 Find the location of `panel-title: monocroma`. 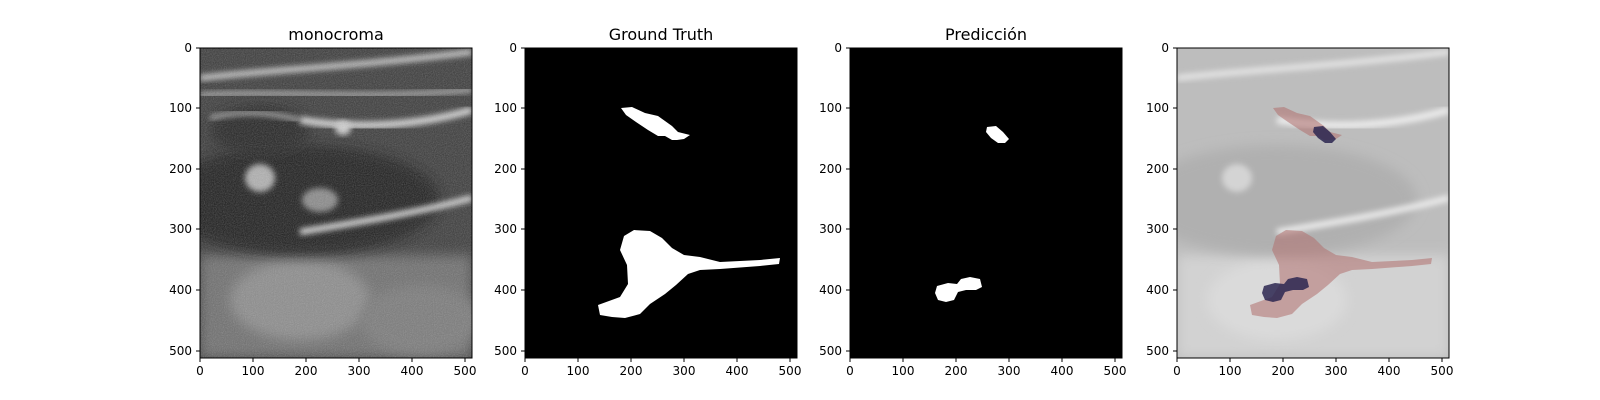

panel-title: monocroma is located at coordinates (336, 34).